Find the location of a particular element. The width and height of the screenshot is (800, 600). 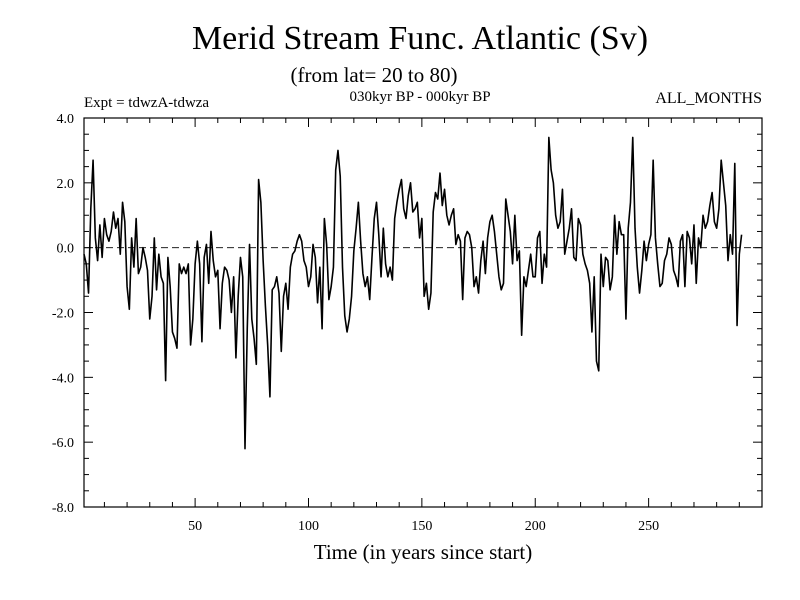

period-label: 030kyr BP - 000kyr BP is located at coordinates (419, 97).